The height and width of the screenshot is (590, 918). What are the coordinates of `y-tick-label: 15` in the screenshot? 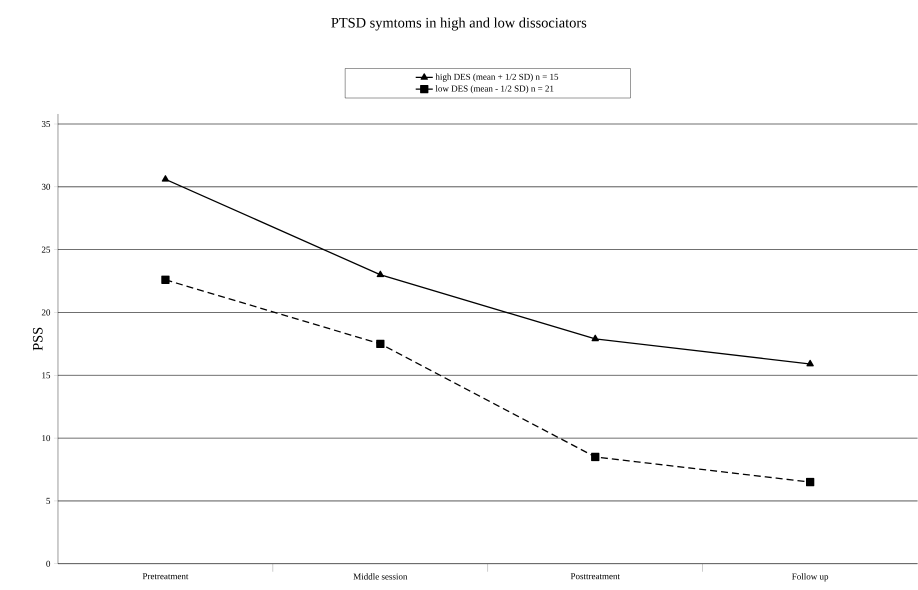 It's located at (46, 375).